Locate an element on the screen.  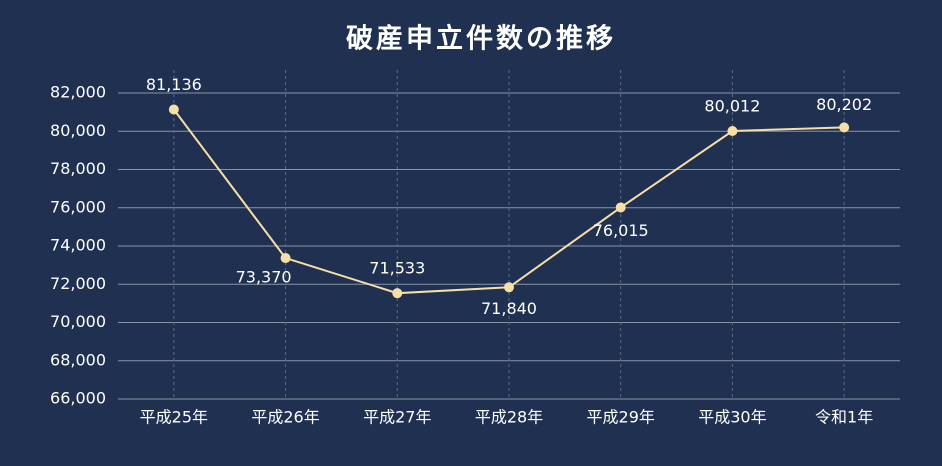
y-tick-label: 74,000 is located at coordinates (78, 245).